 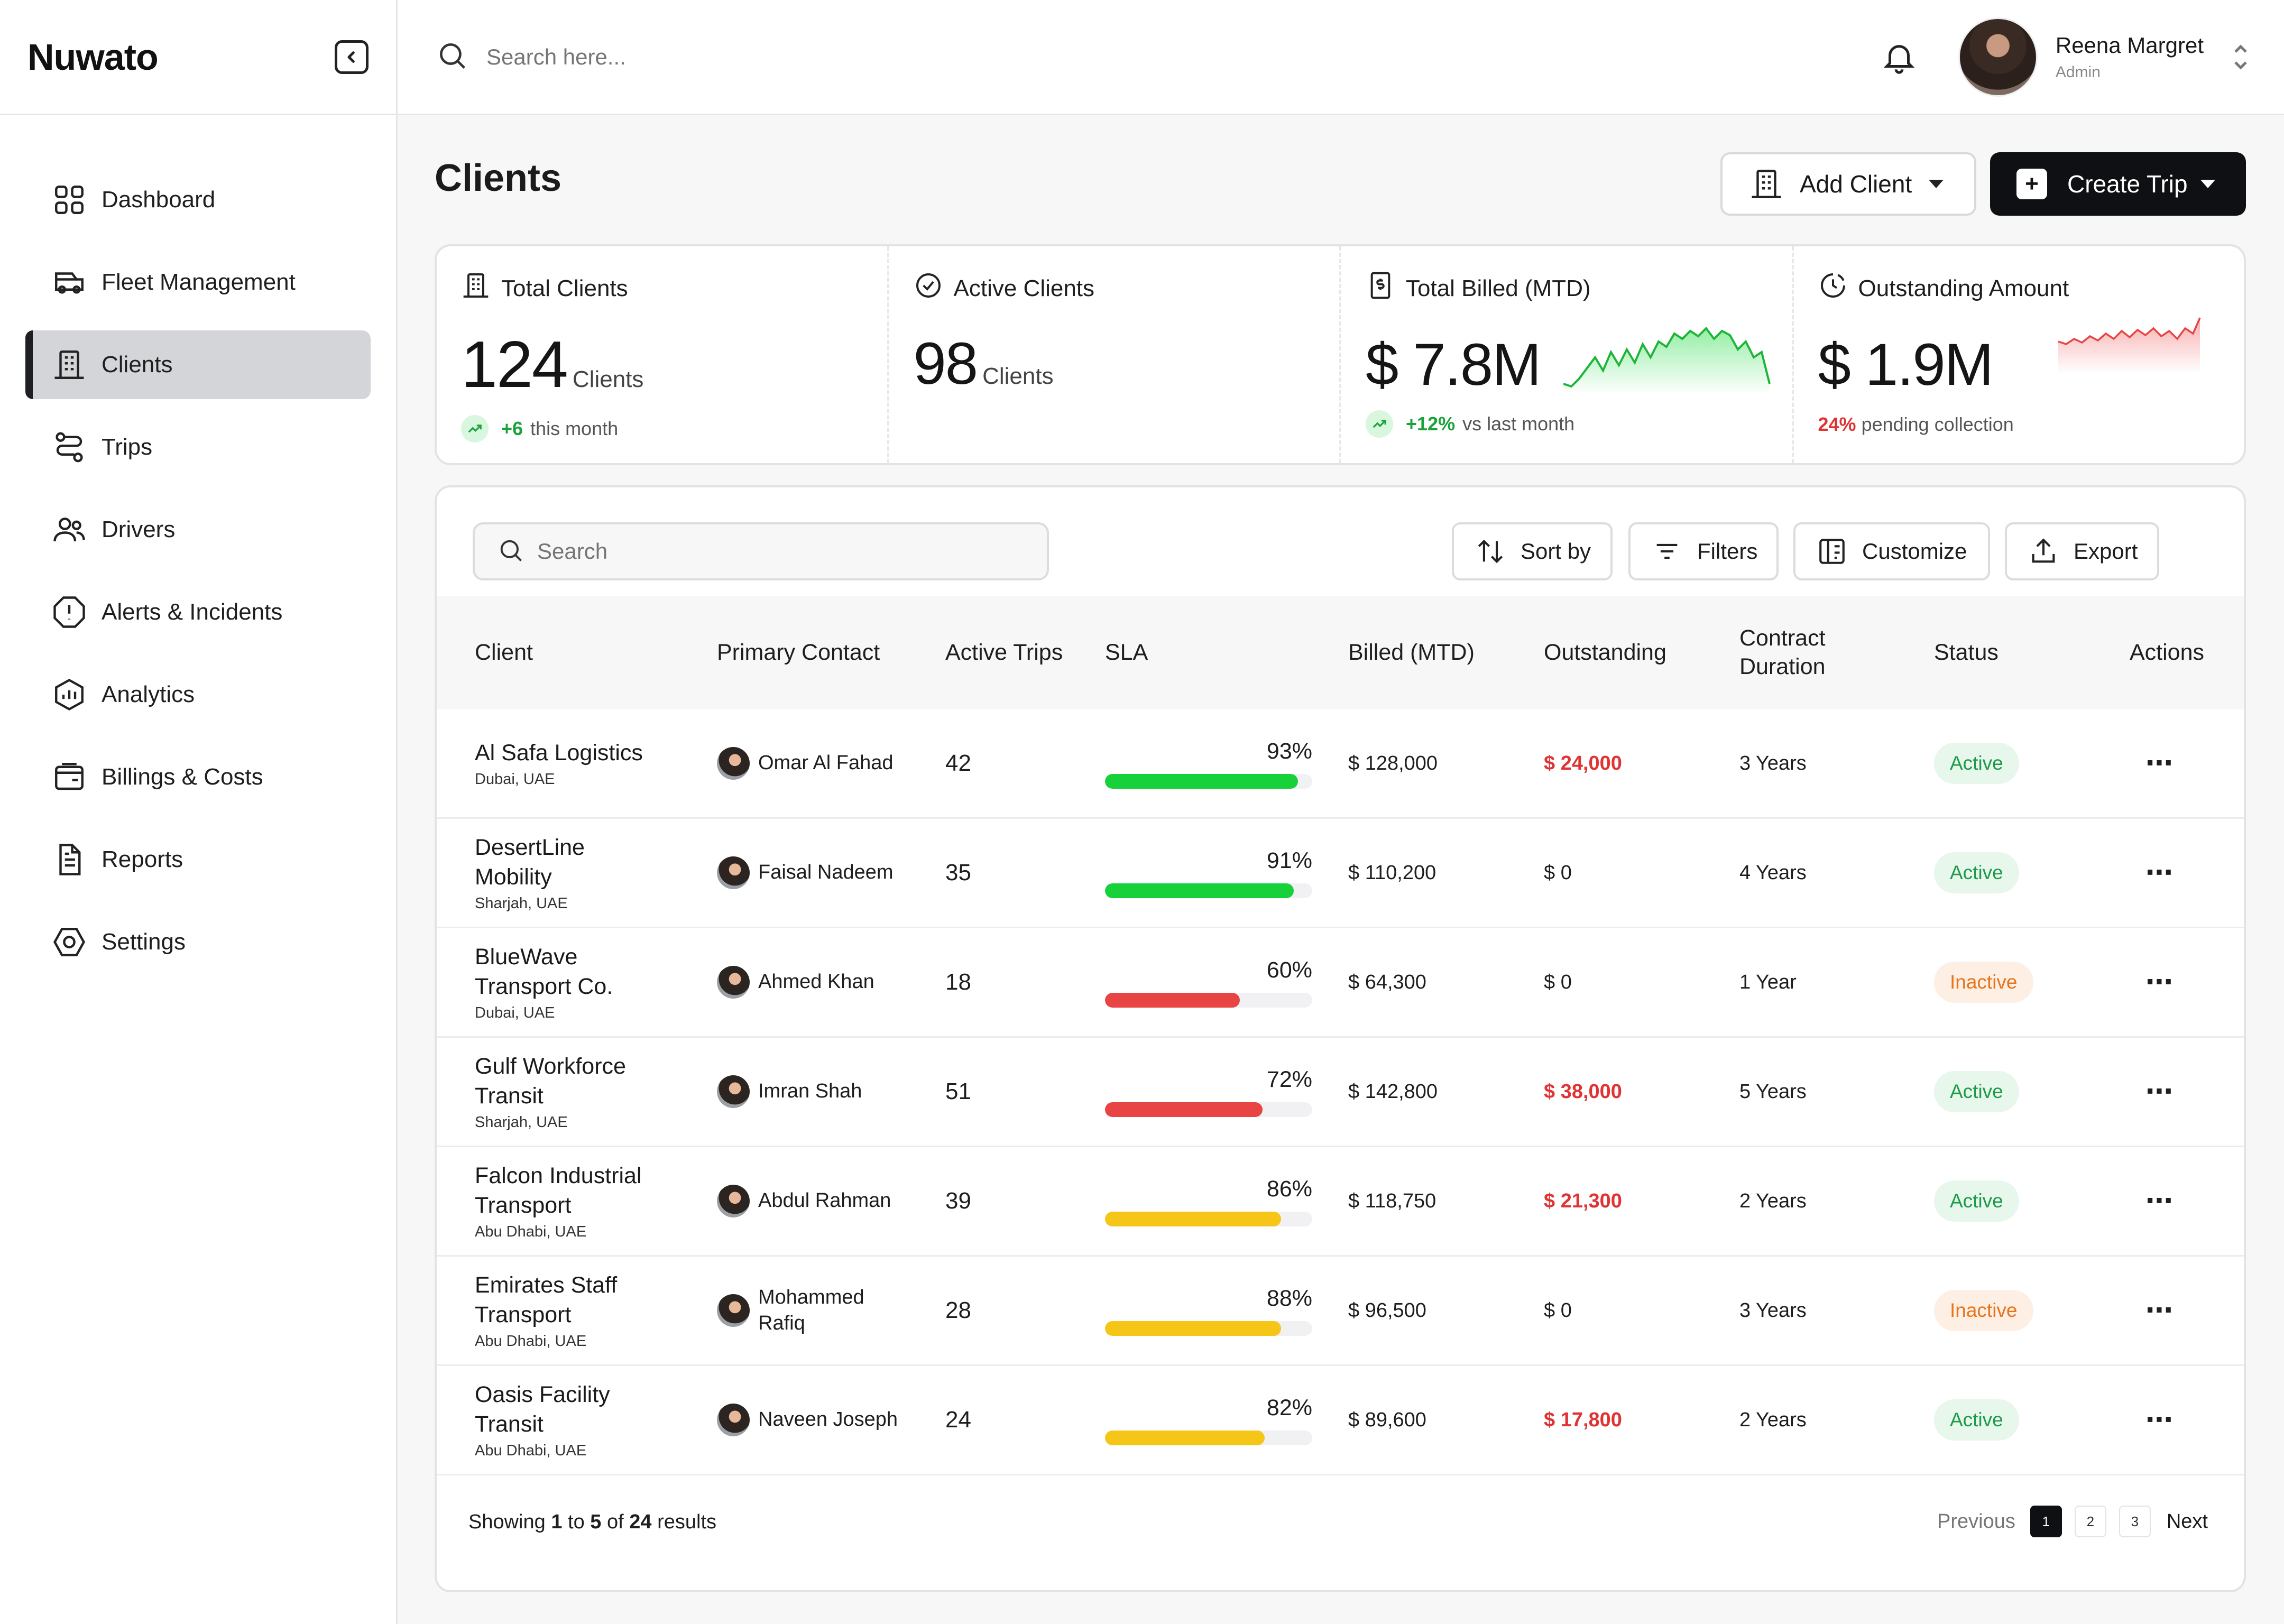 What do you see at coordinates (1891, 551) in the screenshot?
I see `customize-button: Customize` at bounding box center [1891, 551].